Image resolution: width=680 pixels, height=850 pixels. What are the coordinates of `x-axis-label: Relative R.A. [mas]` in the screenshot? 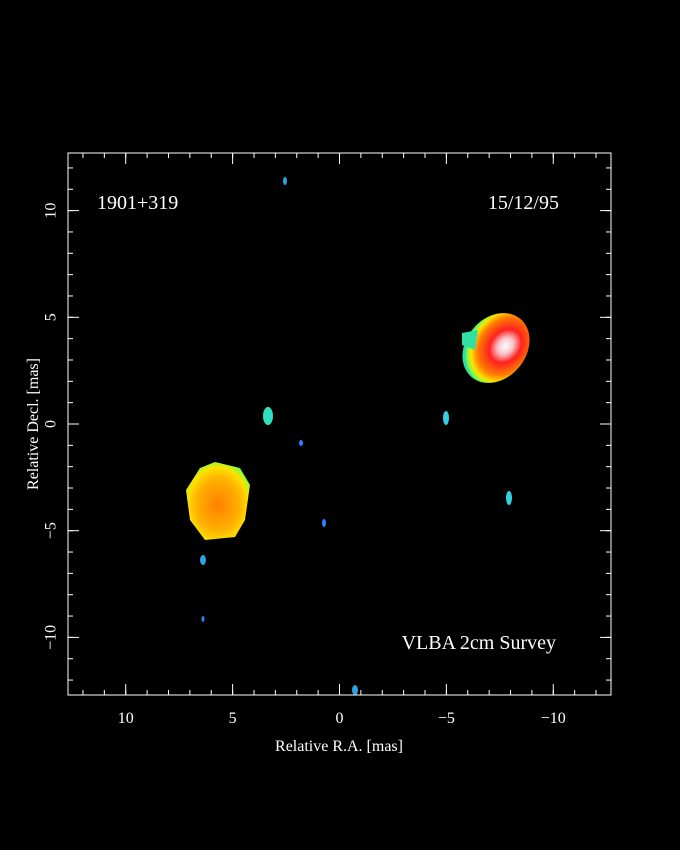 It's located at (339, 746).